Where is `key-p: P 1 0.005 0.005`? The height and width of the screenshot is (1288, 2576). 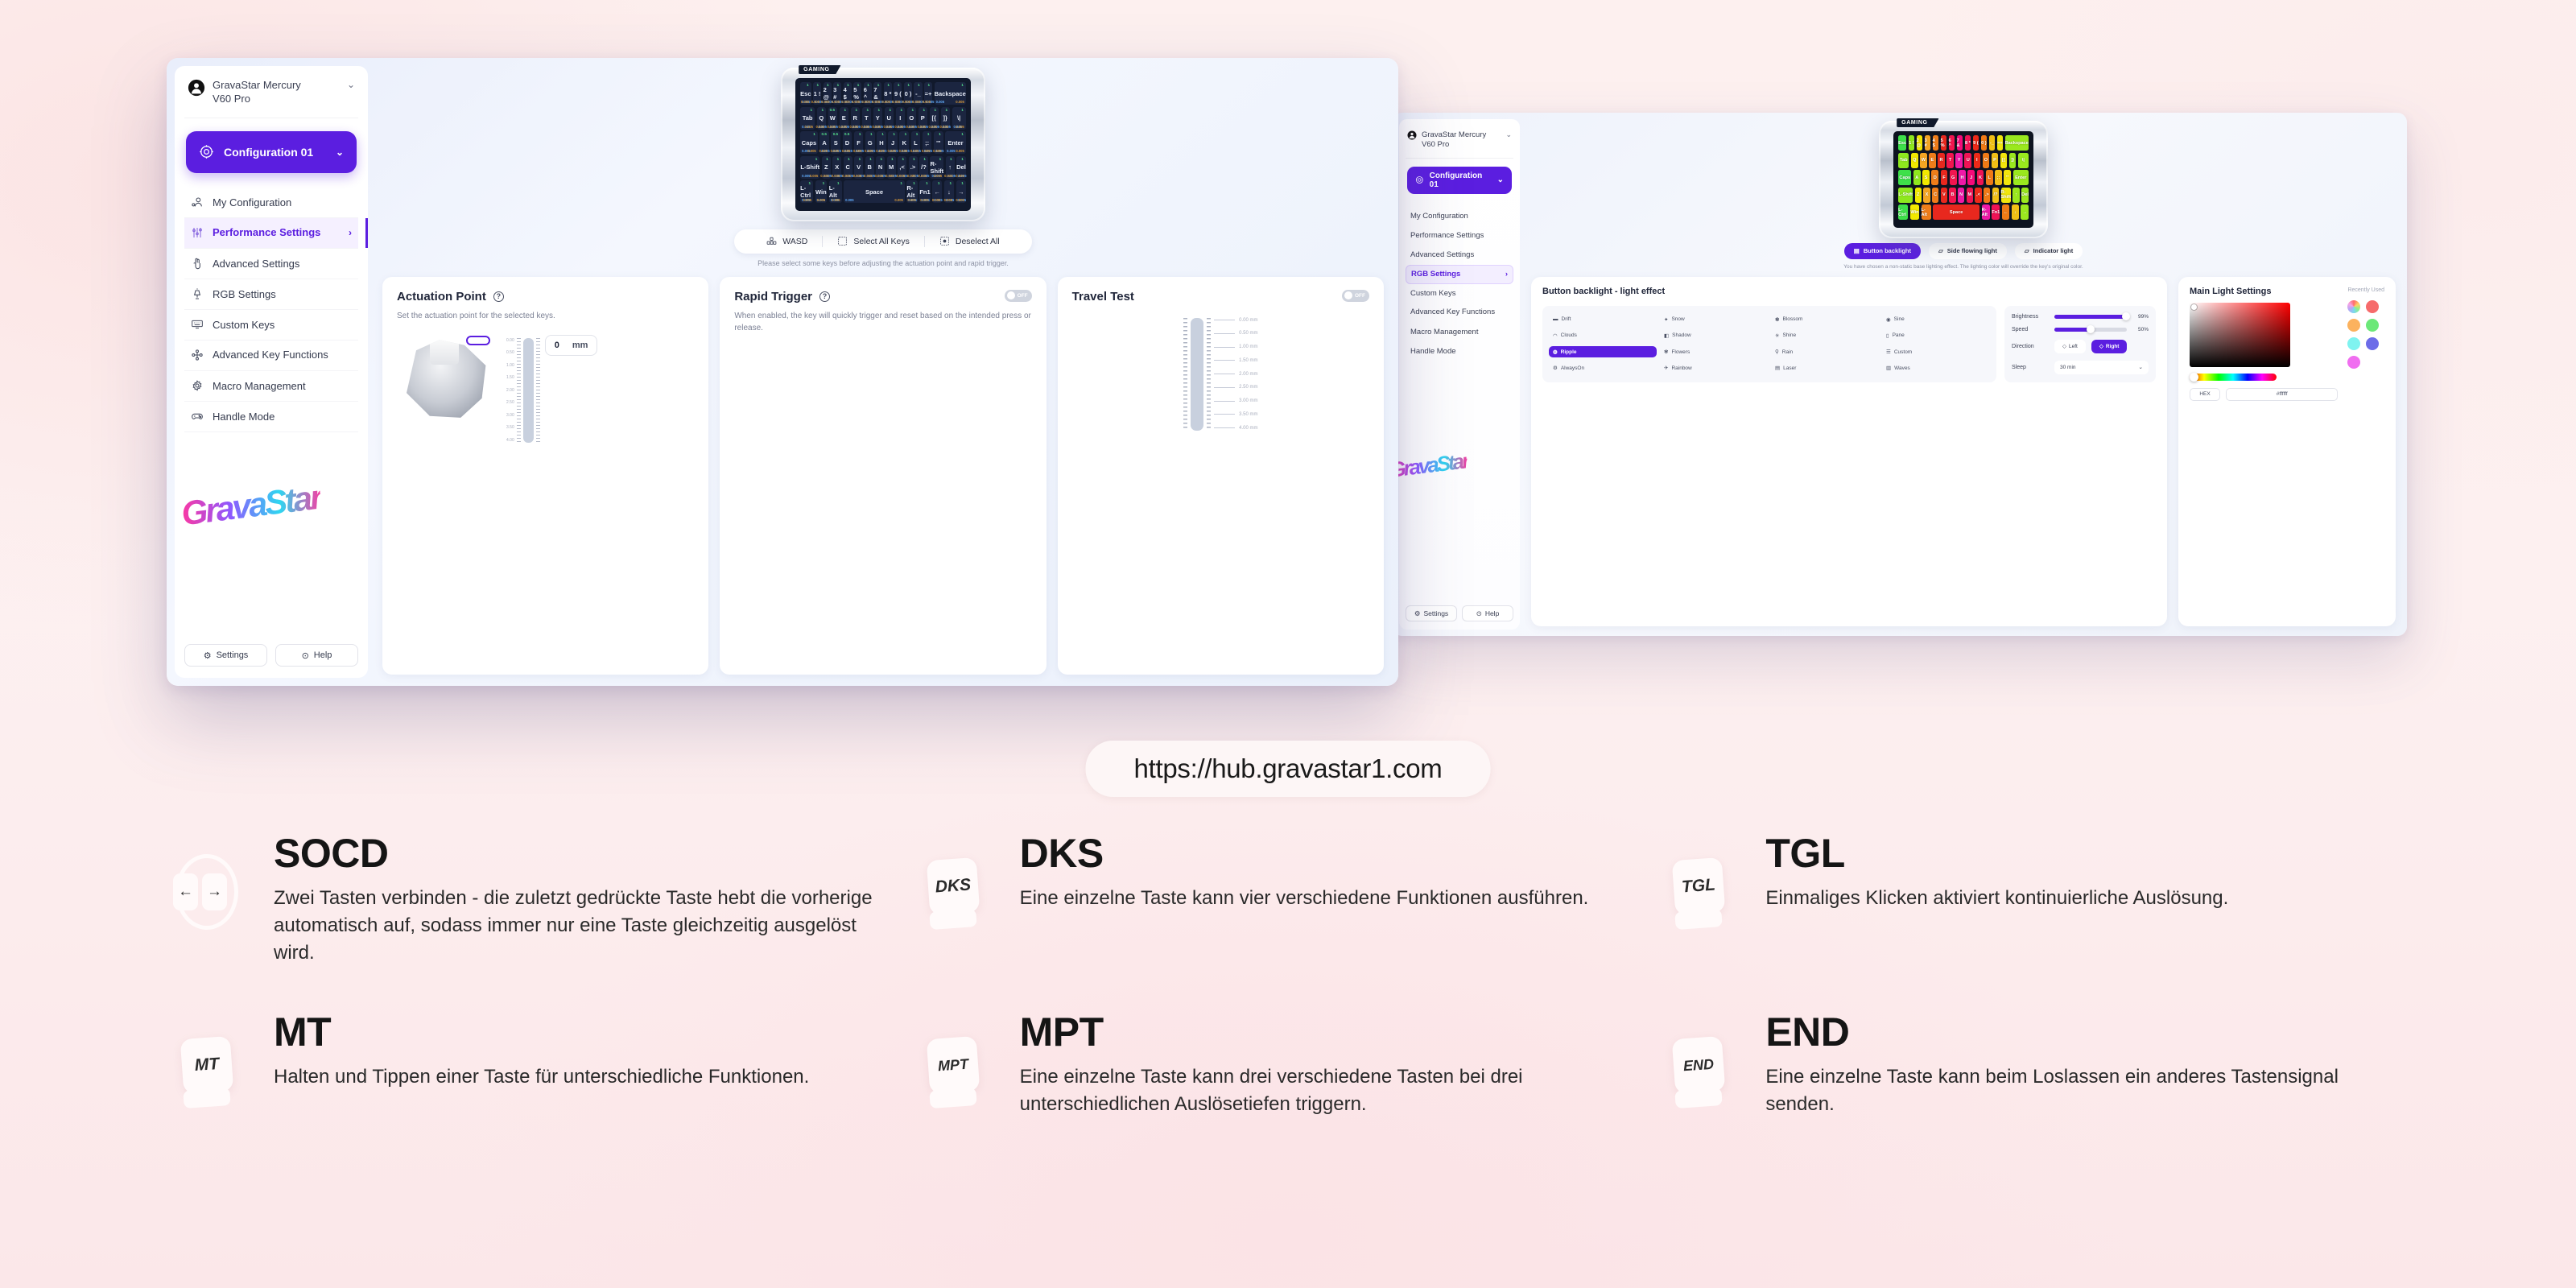 key-p: P 1 0.005 0.005 is located at coordinates (923, 118).